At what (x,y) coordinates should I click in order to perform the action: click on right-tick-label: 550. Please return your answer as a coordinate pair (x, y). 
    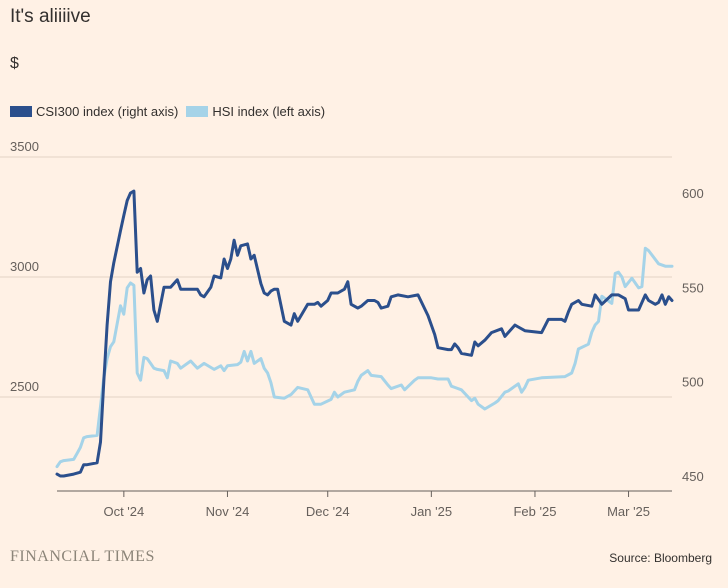
    Looking at the image, I should click on (693, 287).